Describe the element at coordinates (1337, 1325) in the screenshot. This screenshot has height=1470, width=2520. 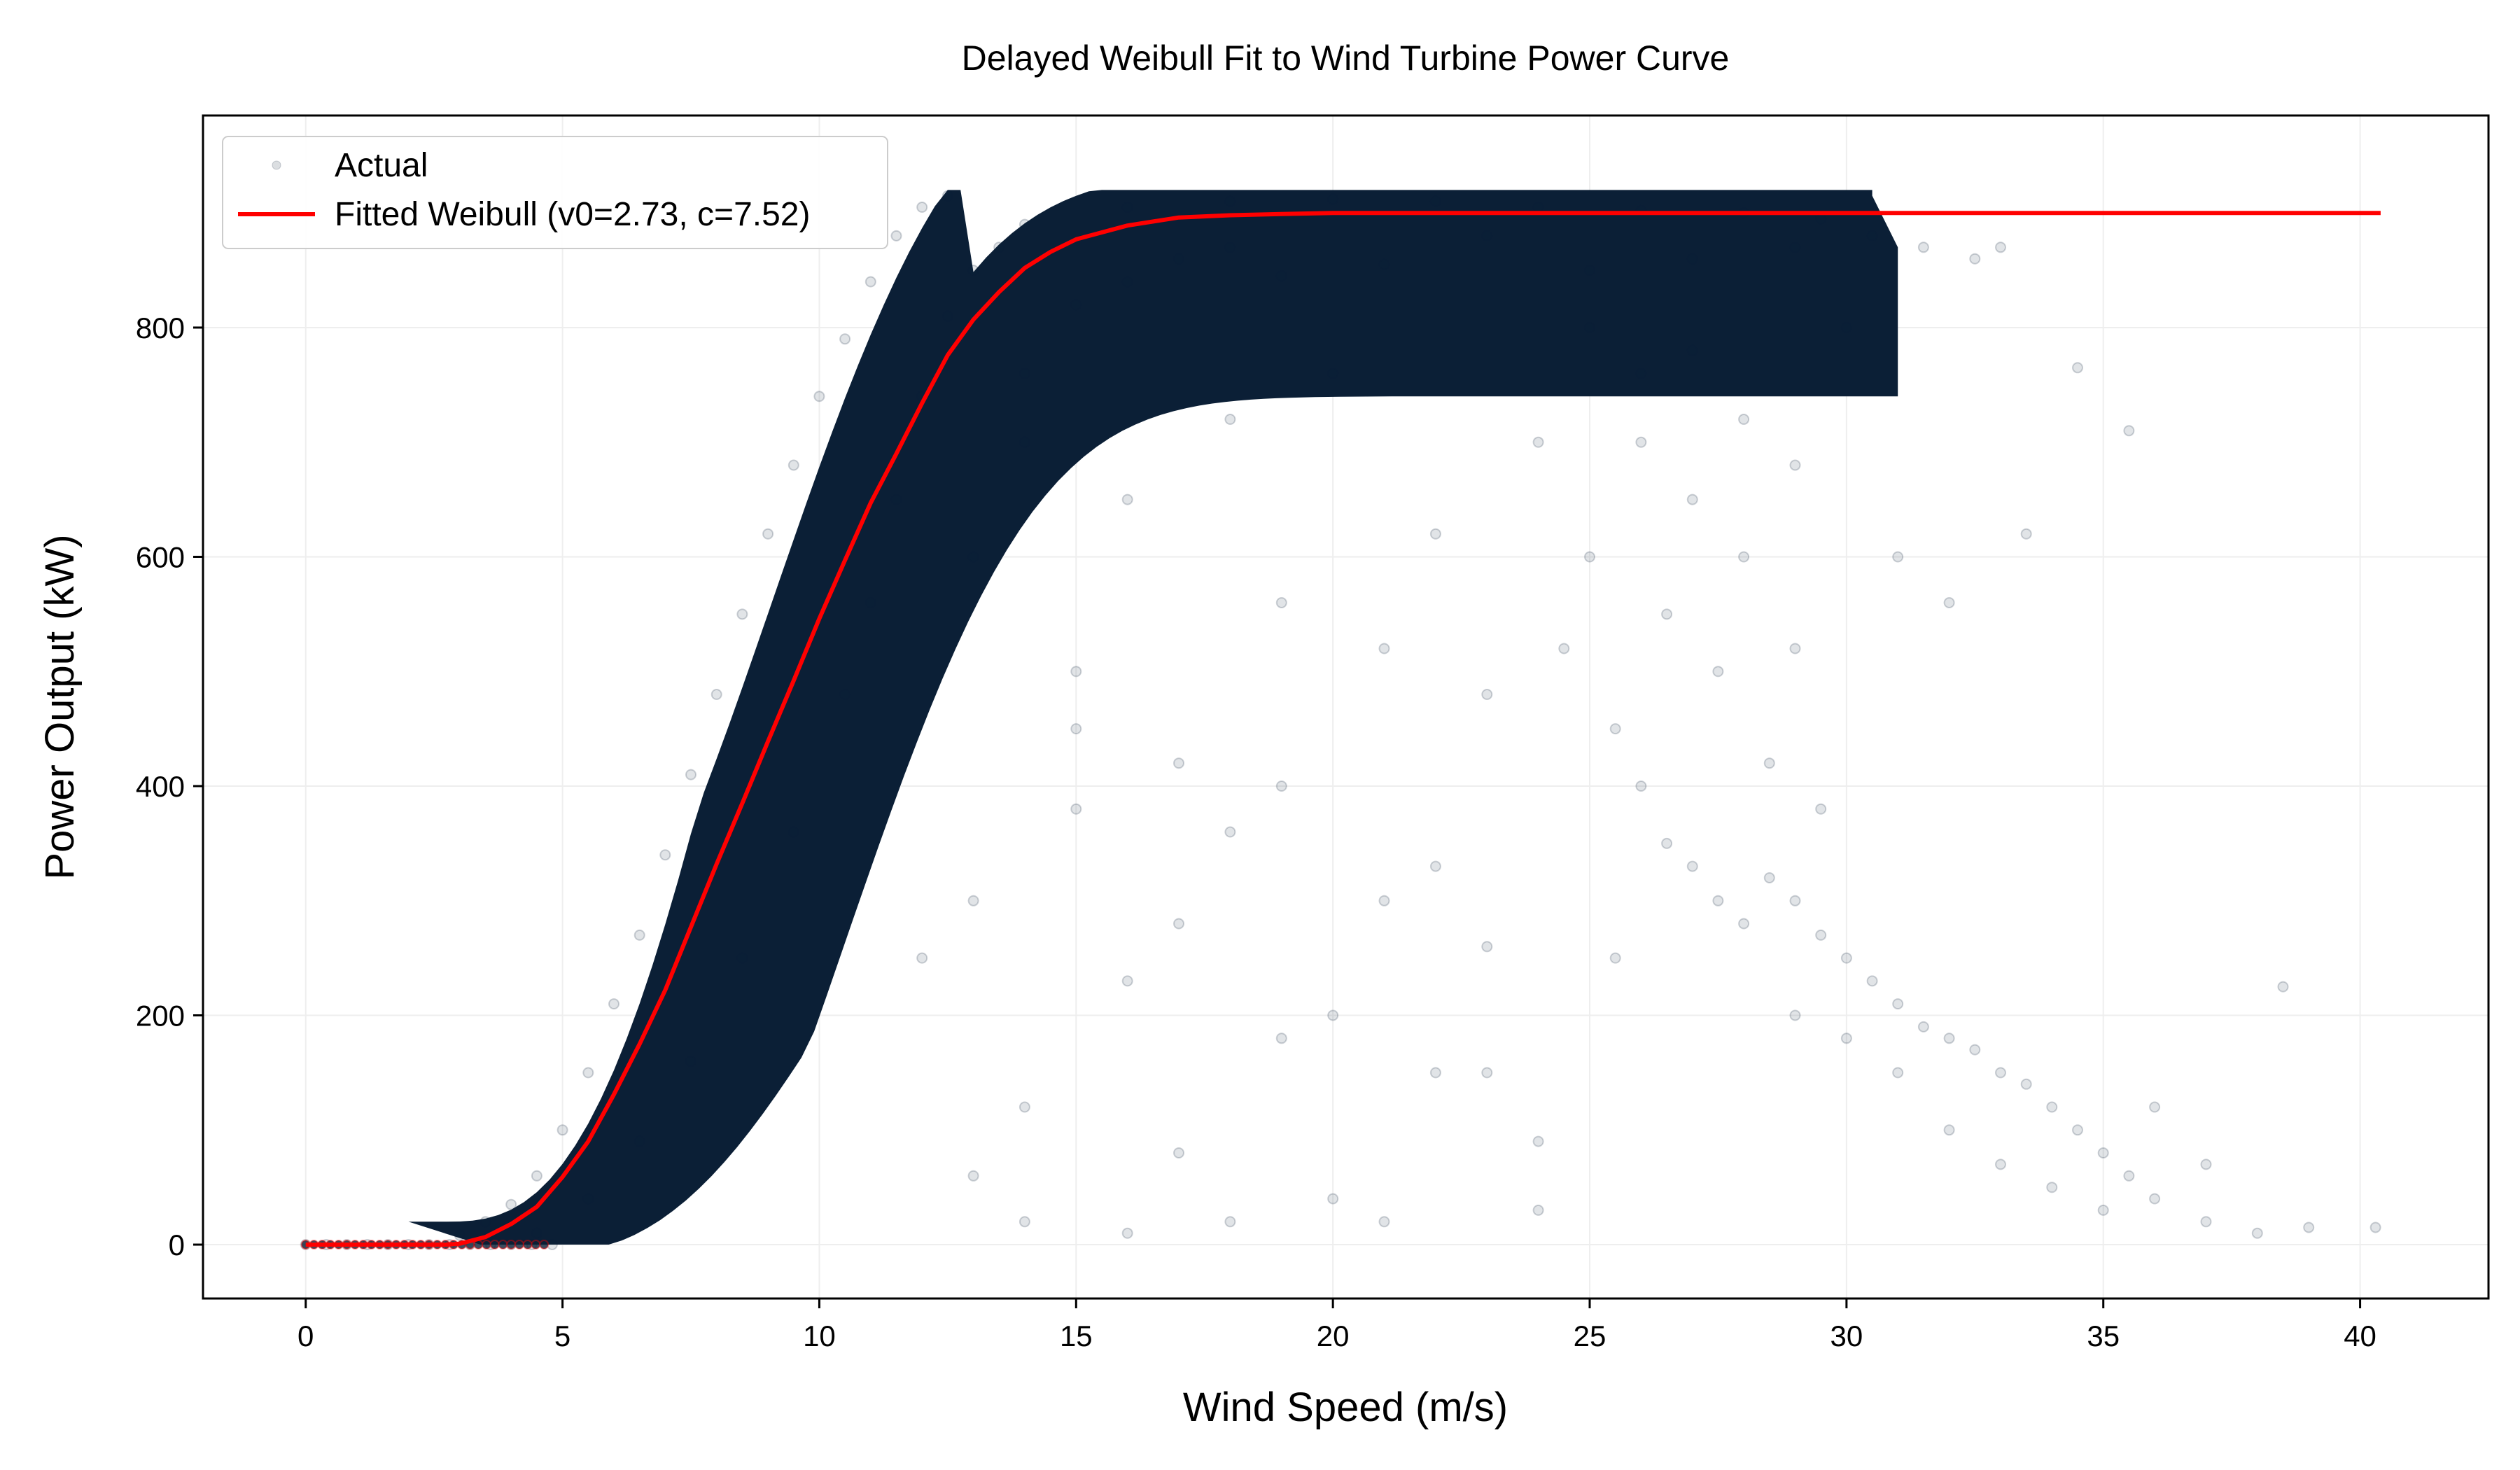
I see `x-axis-ticks: 0 5 10 15 20 25 30 35 40` at that location.